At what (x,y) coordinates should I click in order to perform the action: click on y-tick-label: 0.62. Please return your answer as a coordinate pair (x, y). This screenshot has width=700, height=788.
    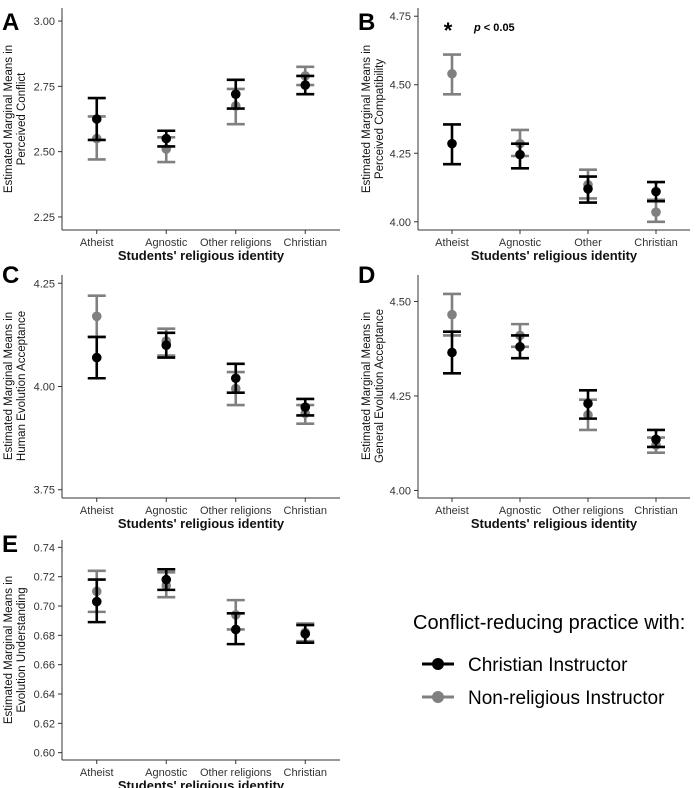
    Looking at the image, I should click on (44, 724).